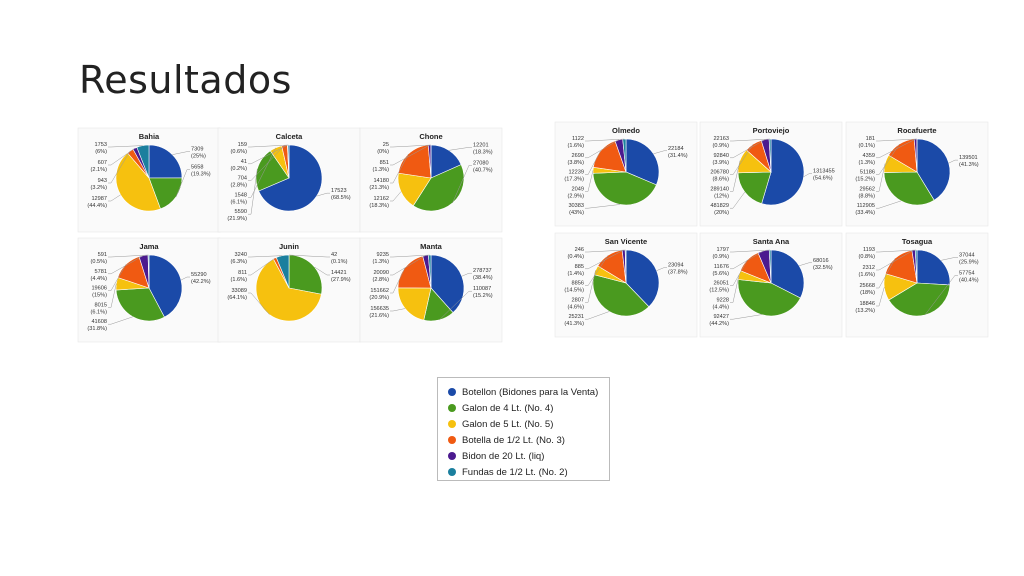 The image size is (1024, 576). Describe the element at coordinates (909, 188) in the screenshot. I see `pie-slice-rocafuerte-galon4` at that location.